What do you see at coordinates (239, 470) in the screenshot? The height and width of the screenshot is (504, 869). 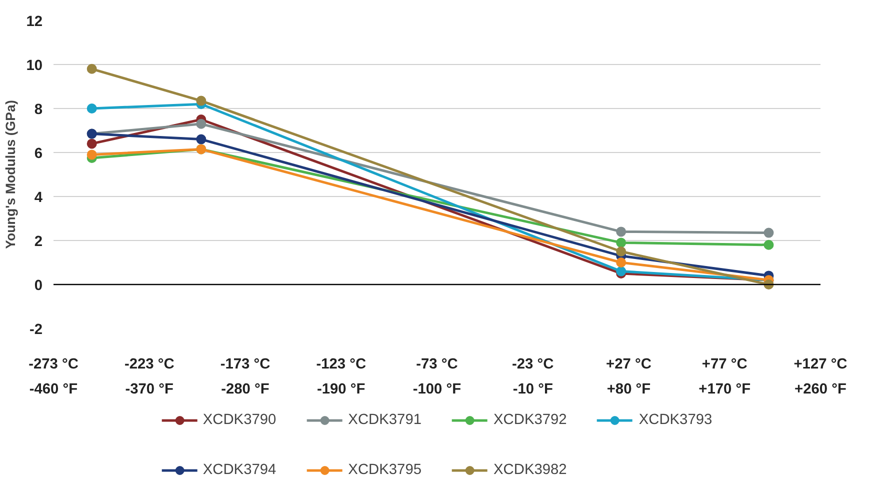 I see `legend-label: XCDK3794` at bounding box center [239, 470].